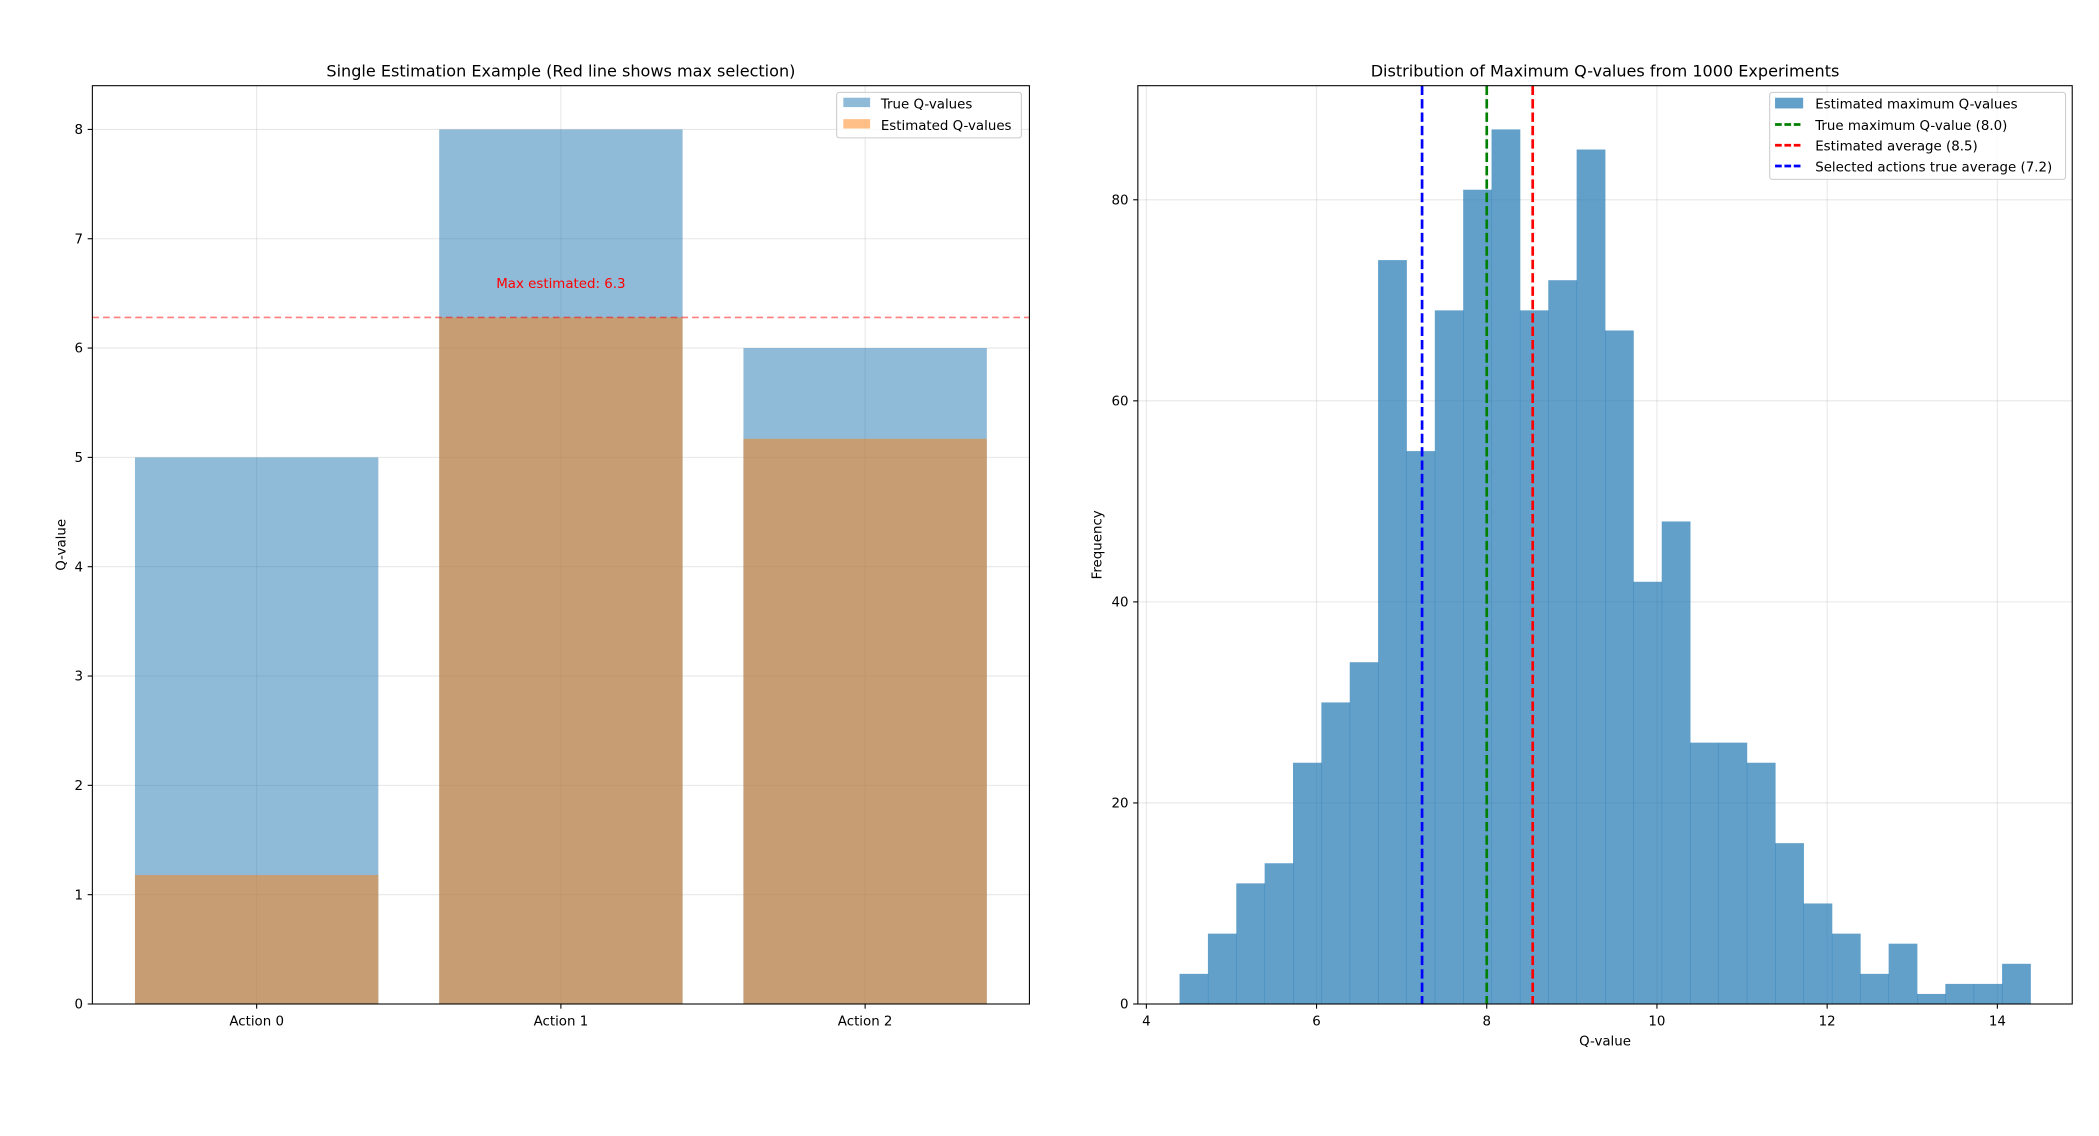  Describe the element at coordinates (1827, 1021) in the screenshot. I see `x-tick-label: 12` at that location.